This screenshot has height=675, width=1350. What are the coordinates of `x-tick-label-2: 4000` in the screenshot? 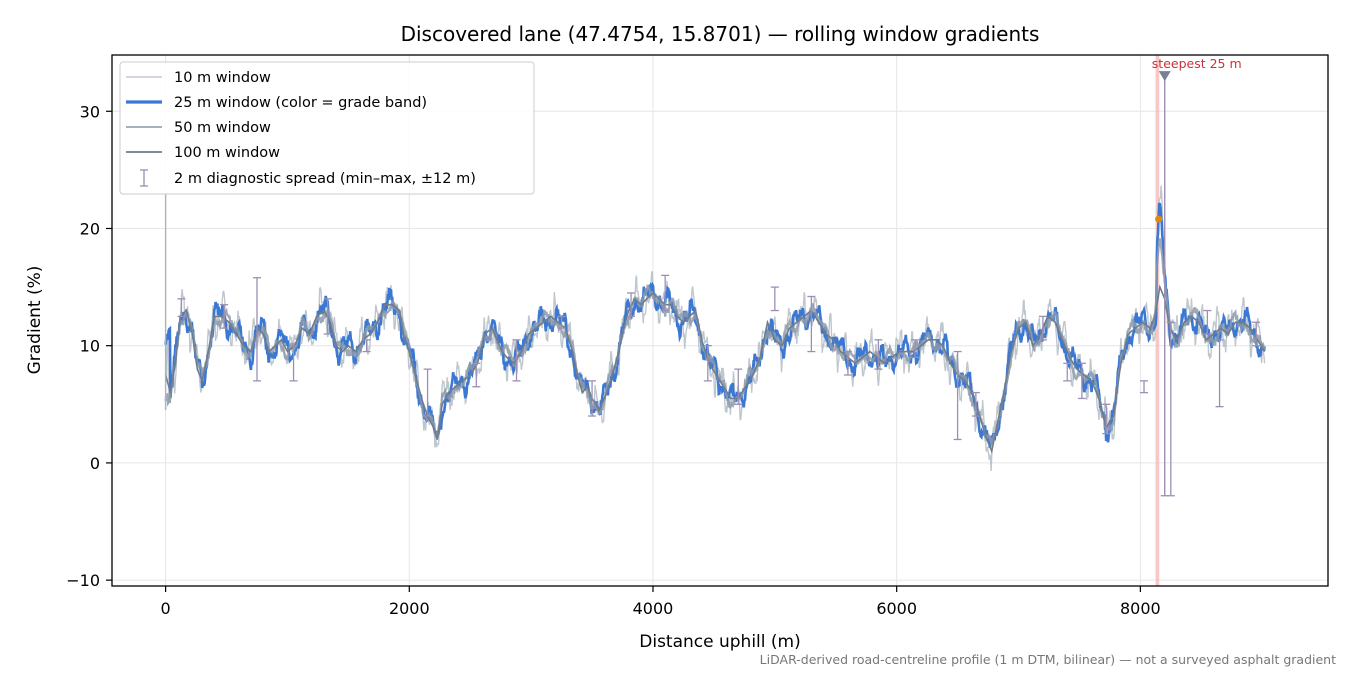 It's located at (653, 608).